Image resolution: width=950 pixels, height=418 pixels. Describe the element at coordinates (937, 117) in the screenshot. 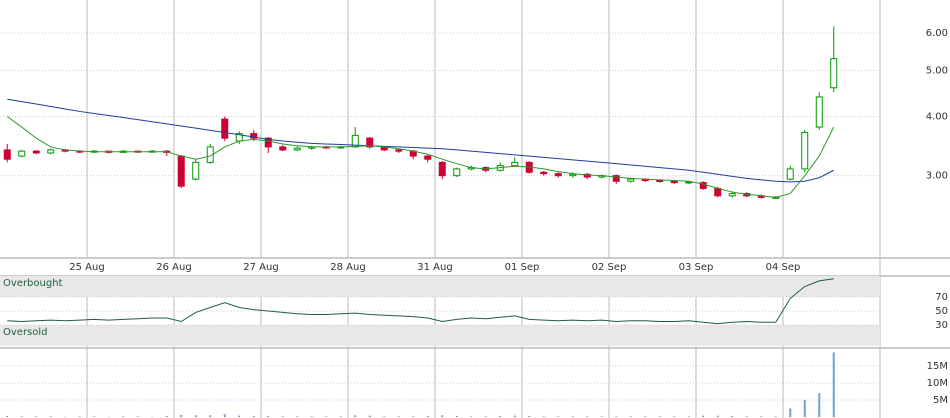

I see `y-tick-label: 4.00` at that location.